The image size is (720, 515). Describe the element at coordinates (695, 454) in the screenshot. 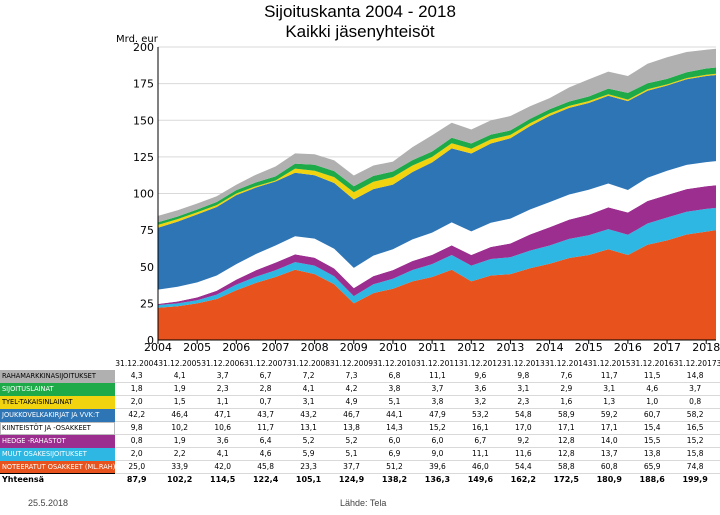

I see `table-cell: 15,8` at that location.